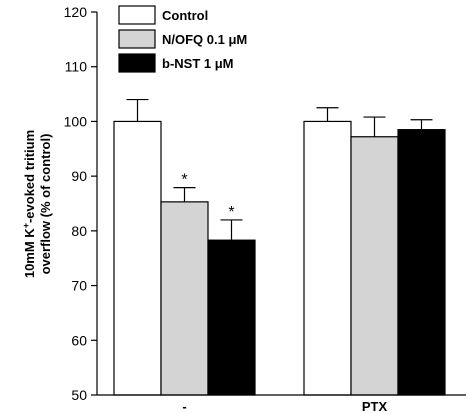 This screenshot has width=472, height=414. I want to click on y-tick-label-50: 50, so click(79, 395).